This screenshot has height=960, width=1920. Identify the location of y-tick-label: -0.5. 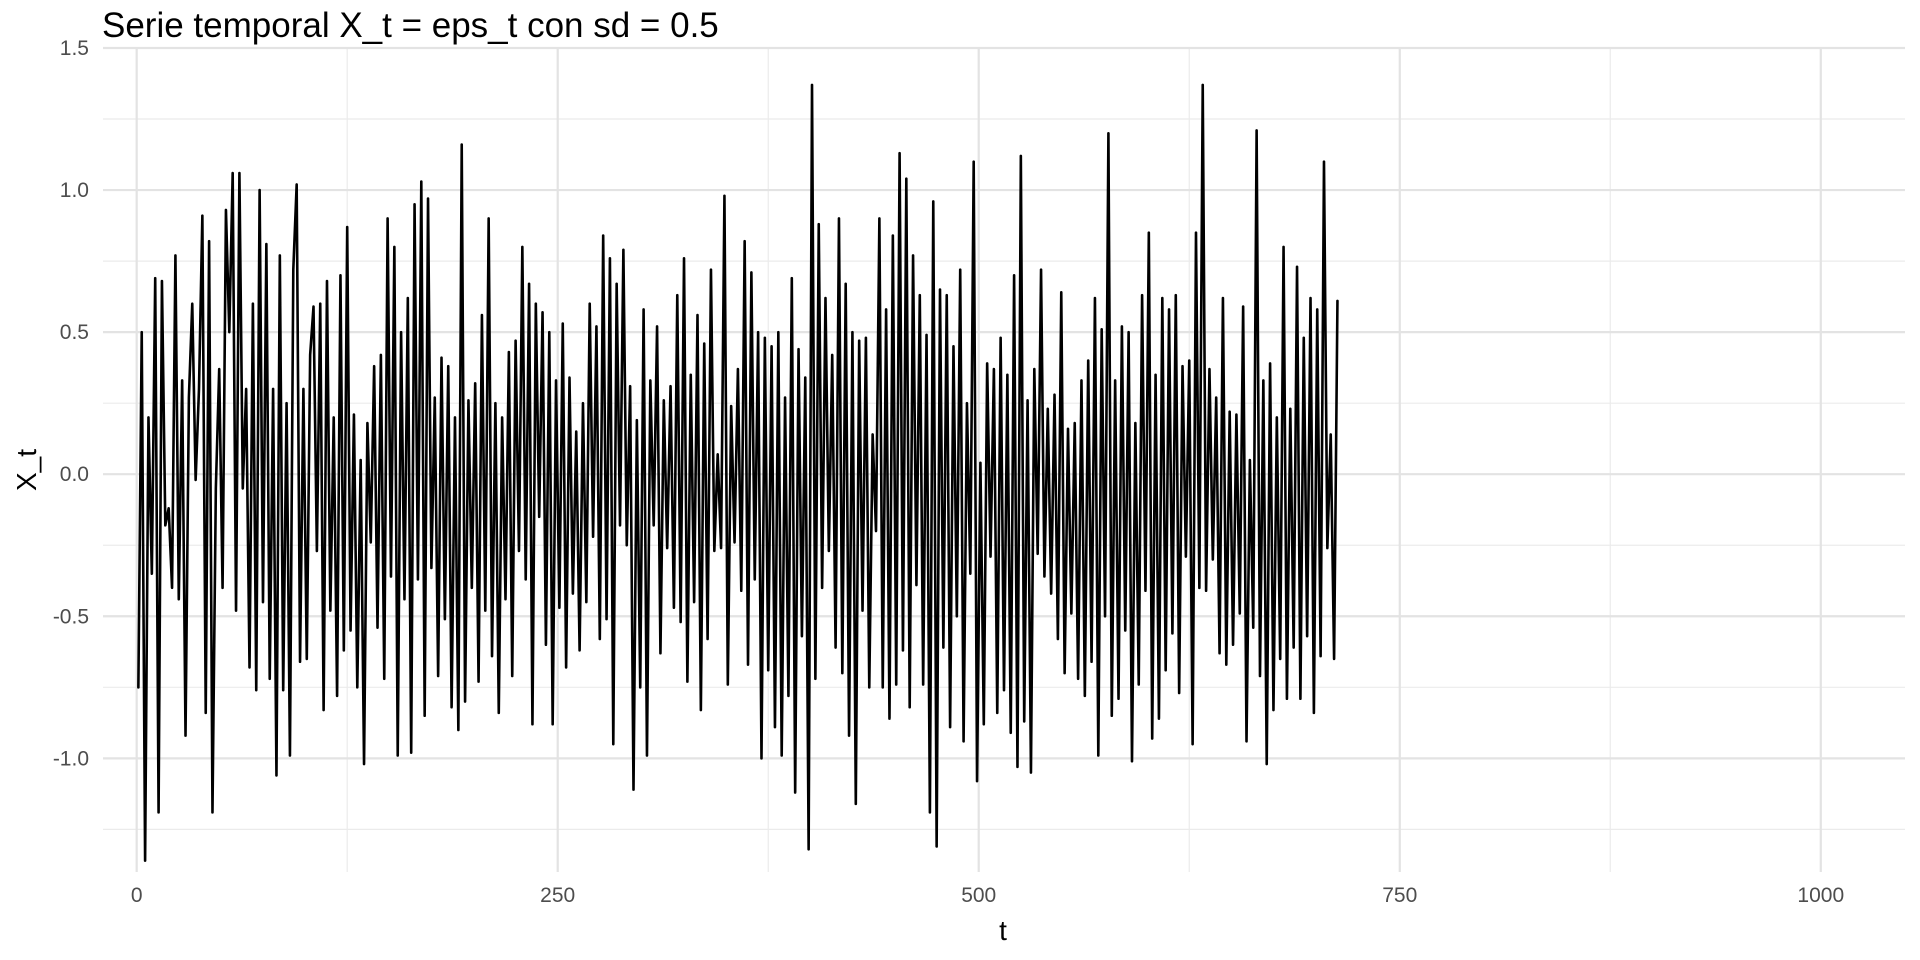
(71, 616).